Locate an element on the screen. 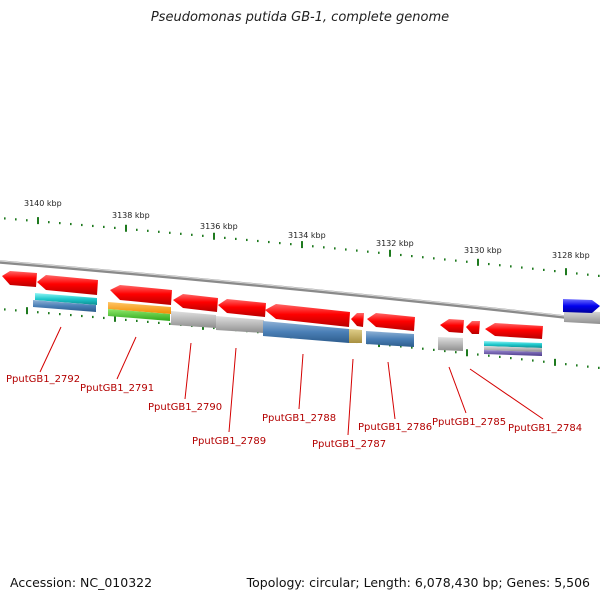 The height and width of the screenshot is (600, 600). accession-text: Accession: NC_010322 is located at coordinates (81, 582).